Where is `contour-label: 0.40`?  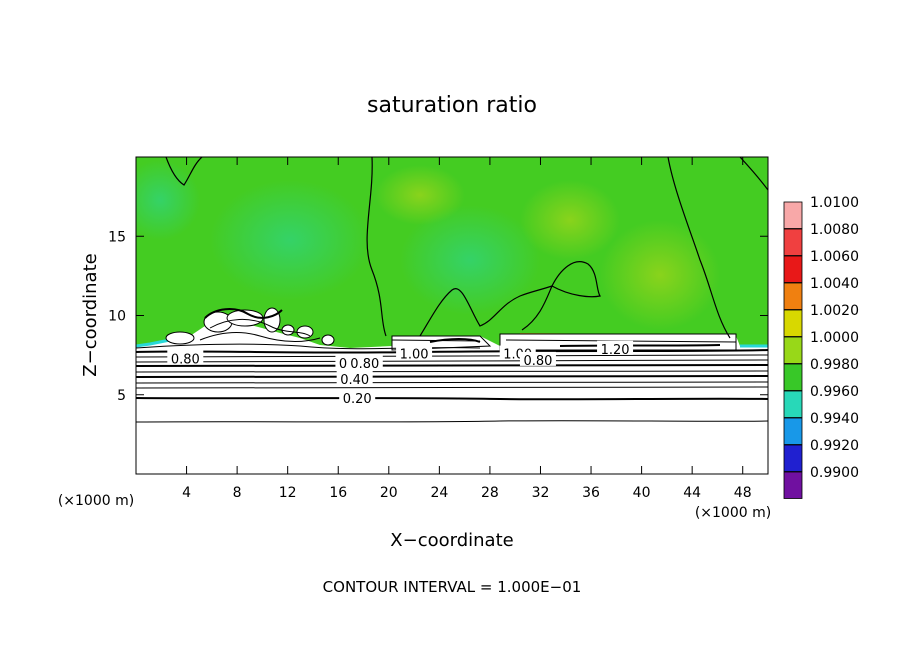 contour-label: 0.40 is located at coordinates (354, 380).